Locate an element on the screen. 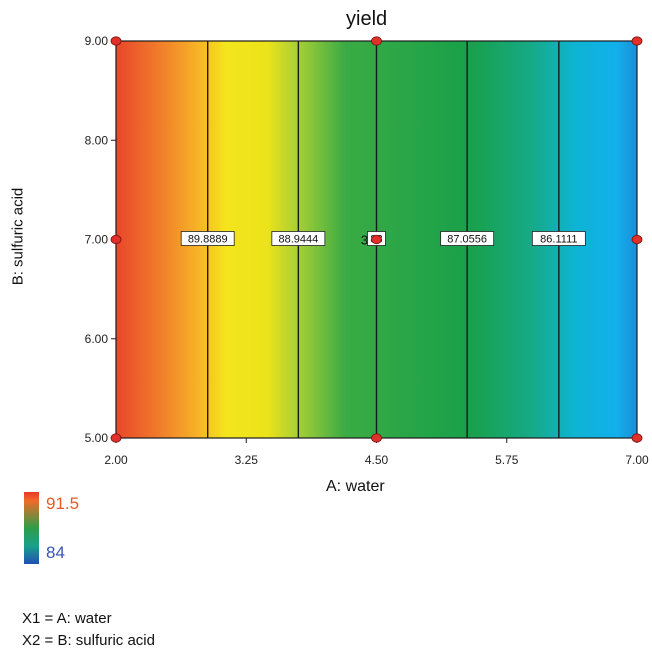 The image size is (652, 656). contour-label-4: 87.0556 is located at coordinates (467, 240).